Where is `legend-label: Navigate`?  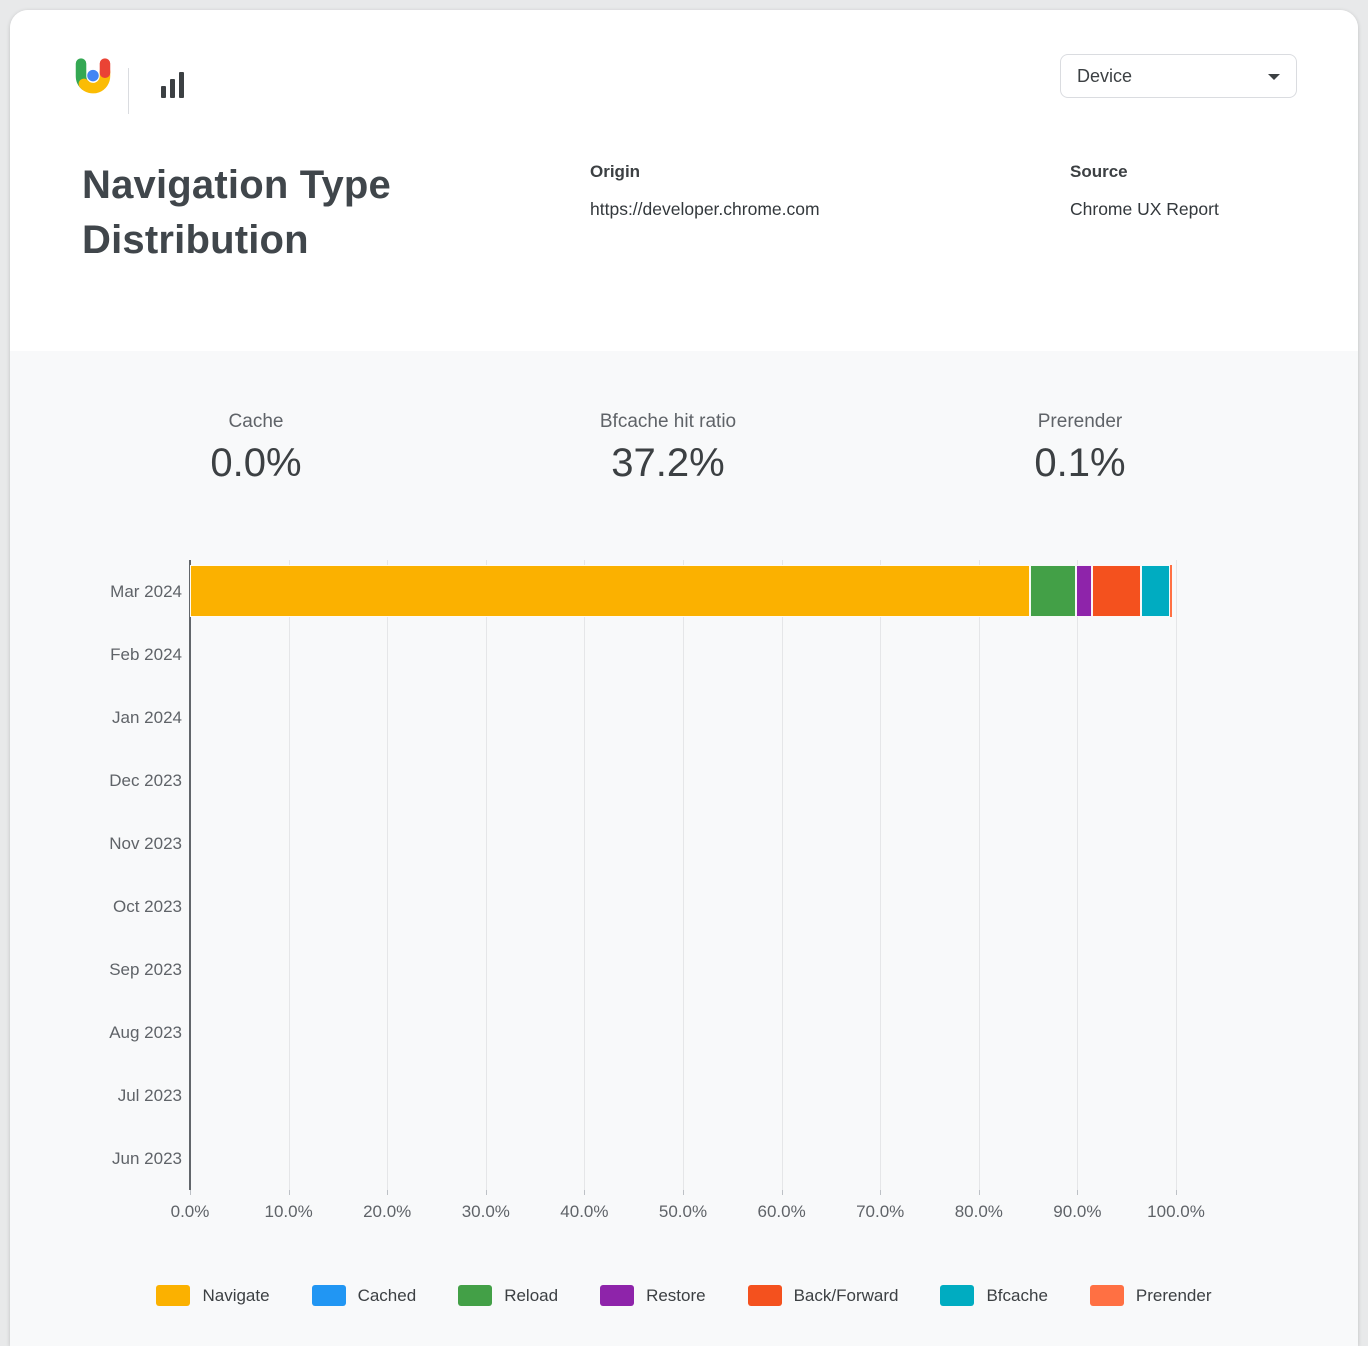
legend-label: Navigate is located at coordinates (236, 1295).